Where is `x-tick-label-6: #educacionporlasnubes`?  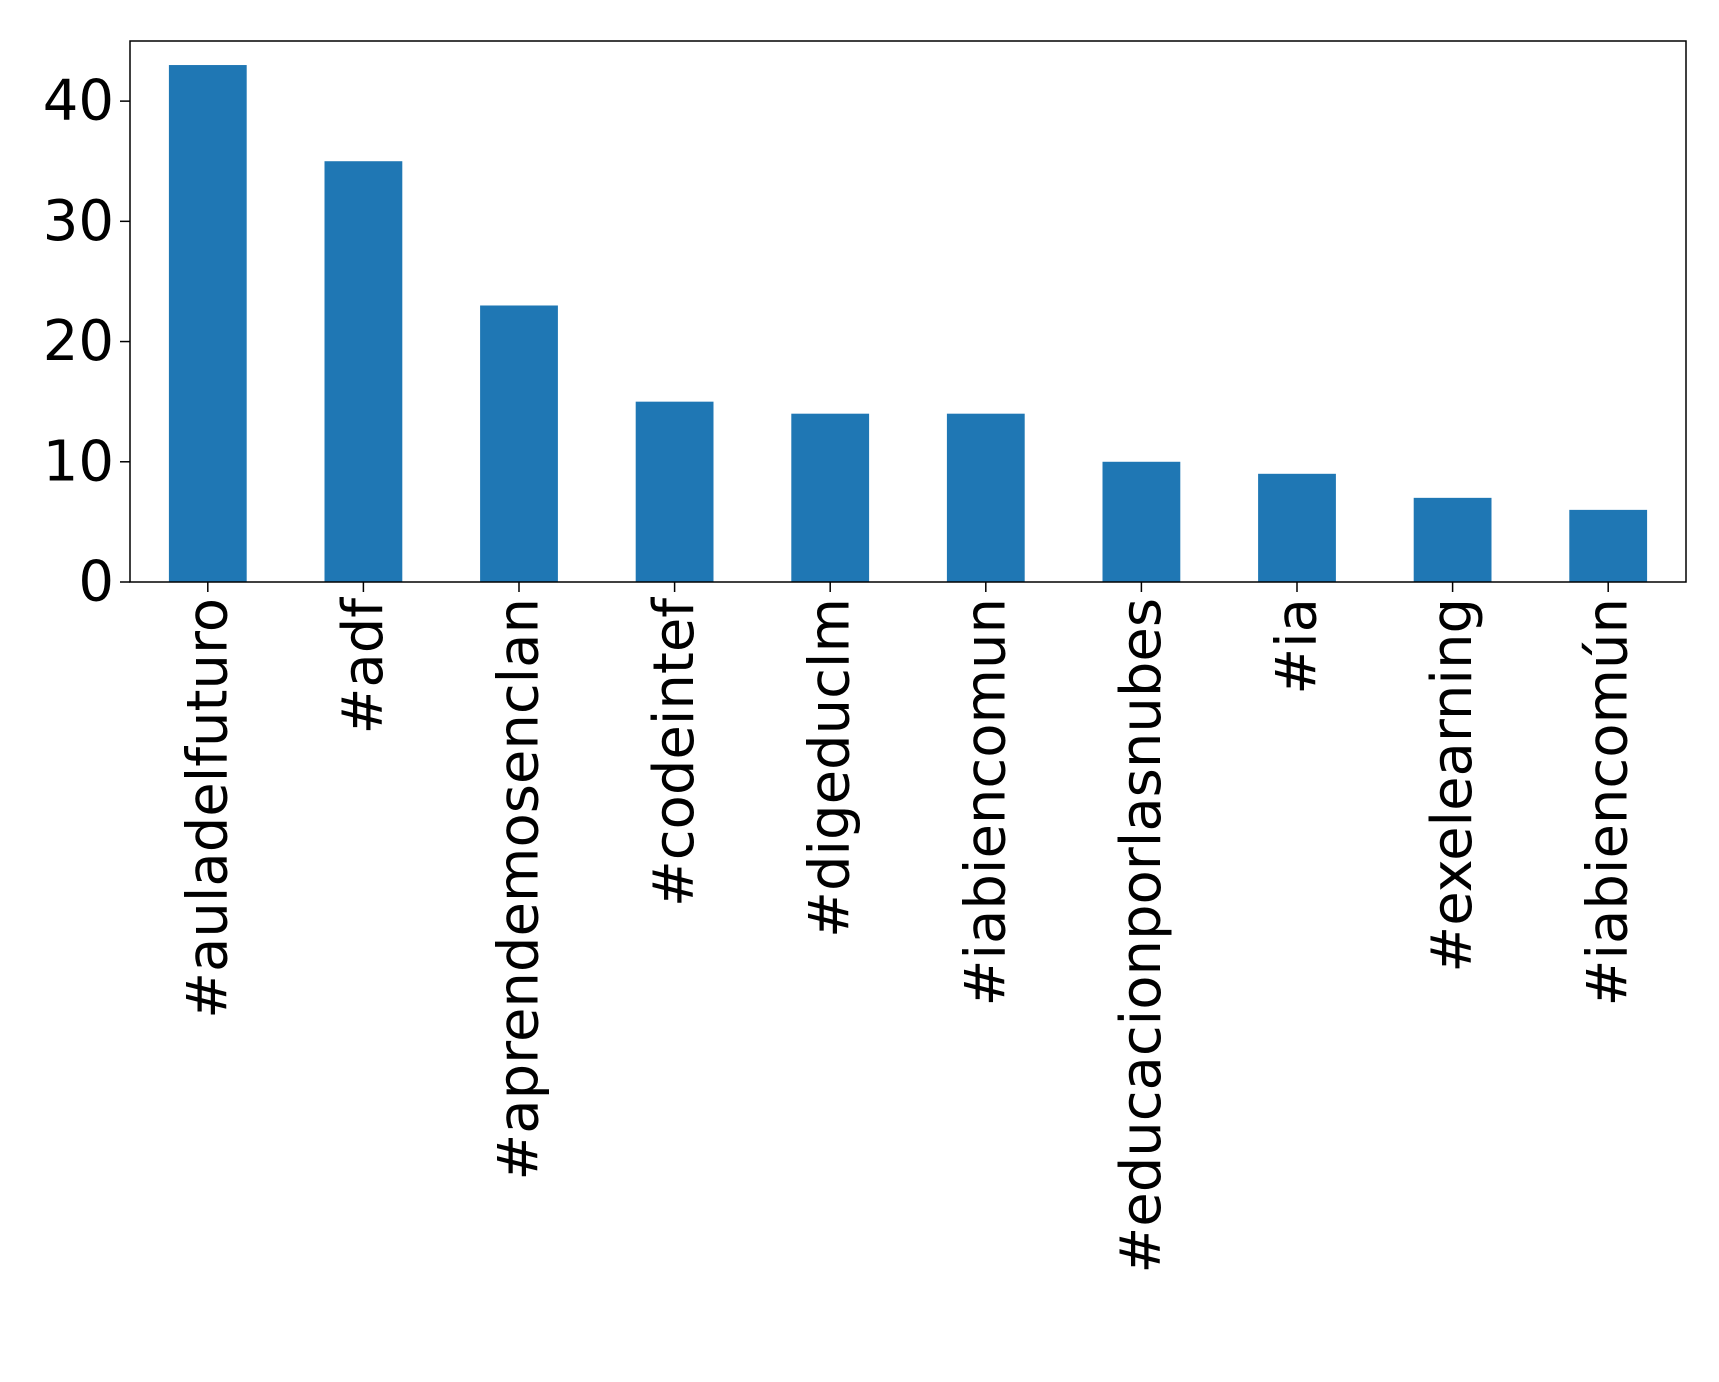
x-tick-label-6: #educacionporlasnubes is located at coordinates (1141, 936).